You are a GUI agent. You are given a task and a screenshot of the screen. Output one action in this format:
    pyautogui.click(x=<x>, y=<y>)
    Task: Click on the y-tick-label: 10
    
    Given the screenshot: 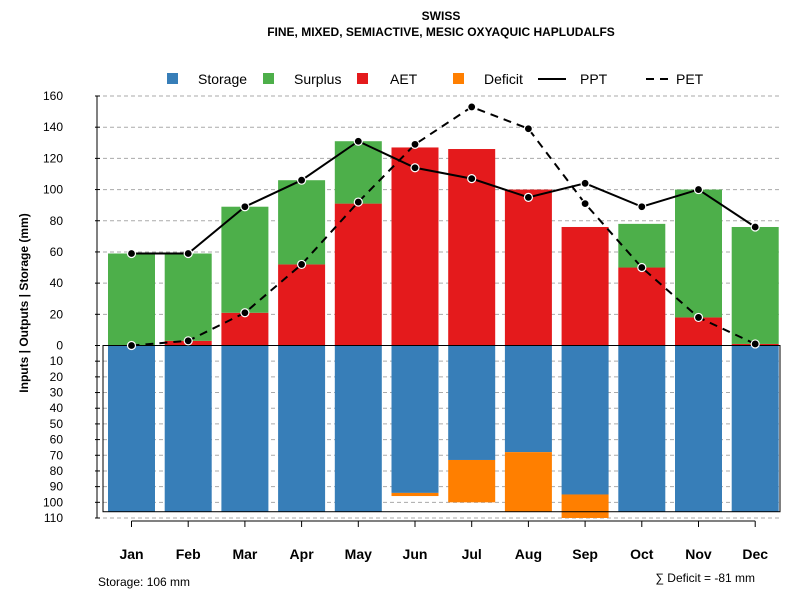 What is the action you would take?
    pyautogui.click(x=57, y=361)
    